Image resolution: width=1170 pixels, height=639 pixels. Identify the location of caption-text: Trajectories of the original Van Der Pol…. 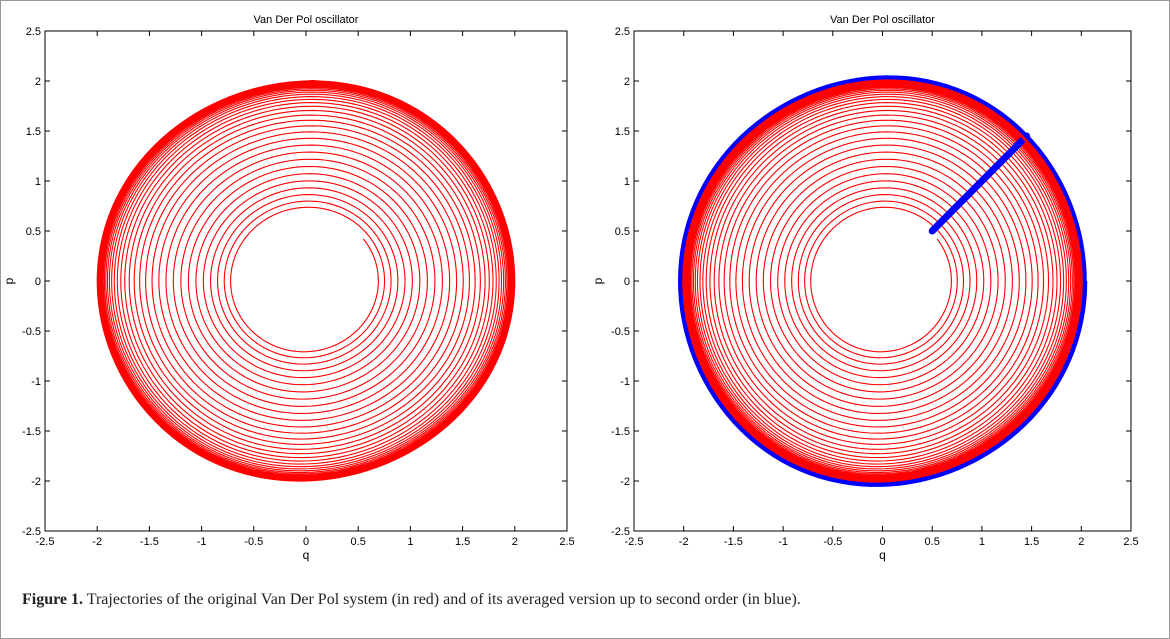
(442, 599).